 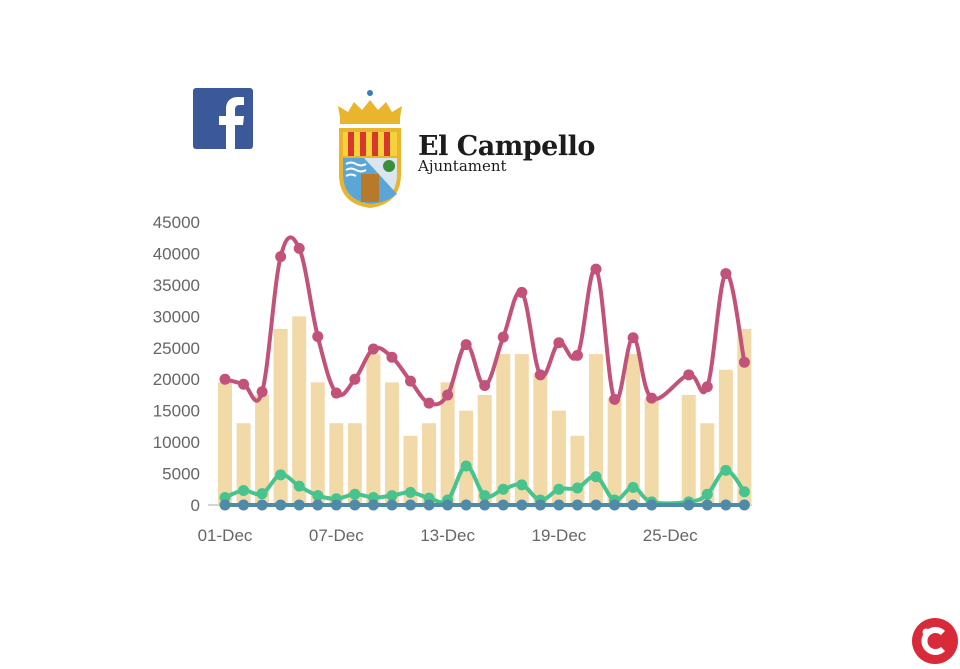 I want to click on y-tick-label: 35000, so click(x=176, y=285).